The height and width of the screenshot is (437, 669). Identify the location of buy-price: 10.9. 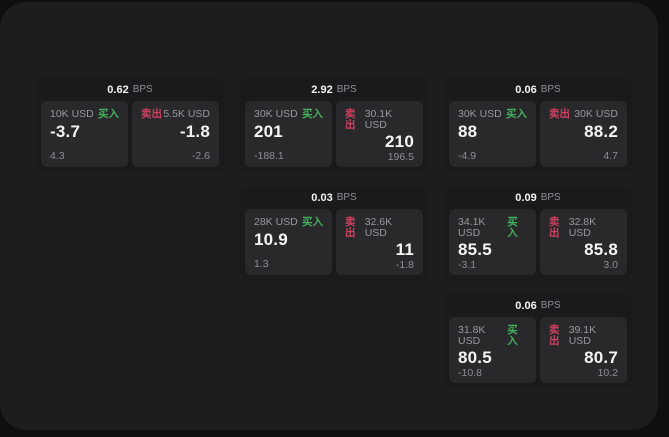
(271, 239).